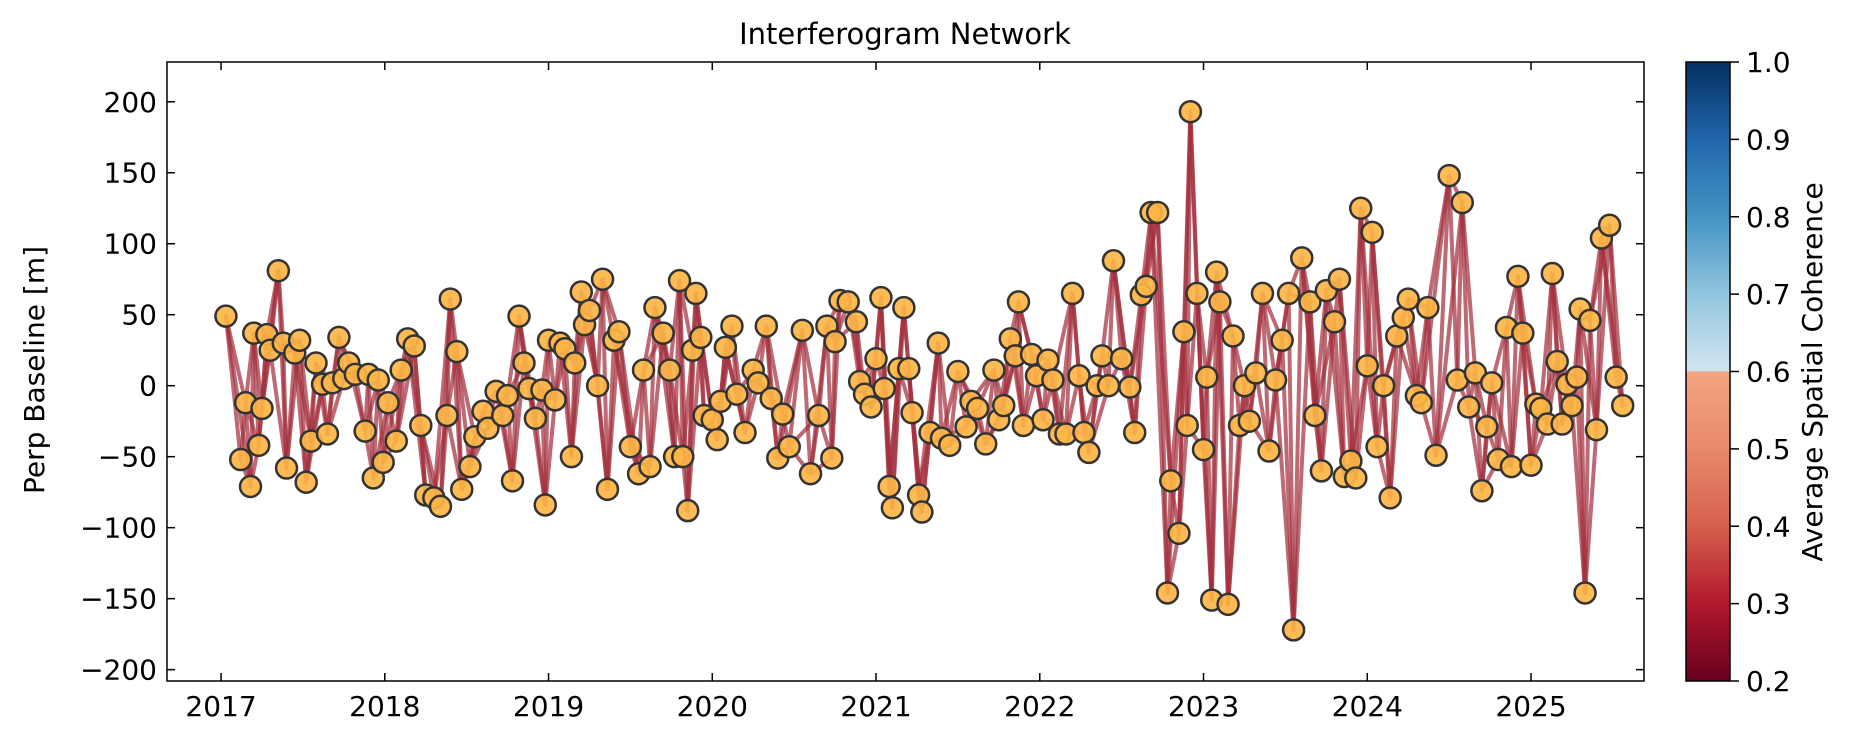 Image resolution: width=1851 pixels, height=741 pixels. Describe the element at coordinates (34, 370) in the screenshot. I see `y-axis-title: Perp Baseline [m]` at that location.